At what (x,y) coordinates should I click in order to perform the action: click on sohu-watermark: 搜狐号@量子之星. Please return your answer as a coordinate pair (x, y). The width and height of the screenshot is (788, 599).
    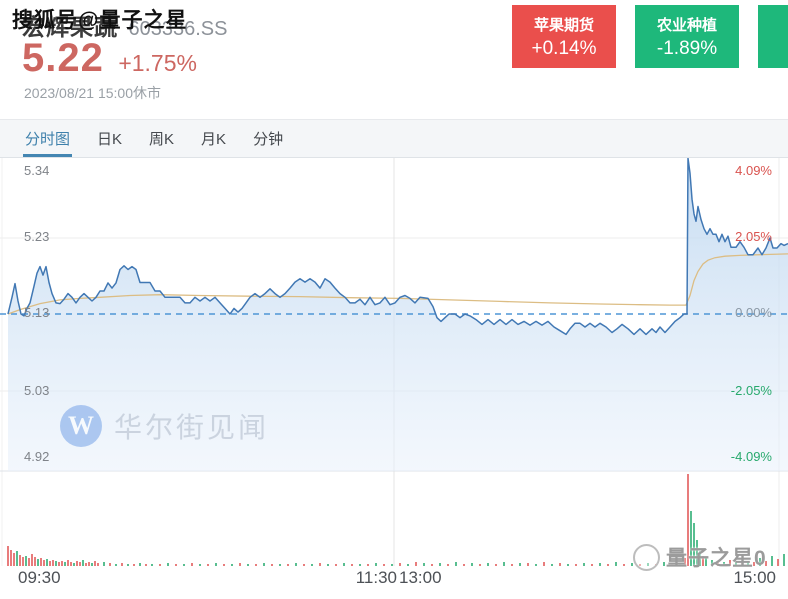
    Looking at the image, I should click on (100, 20).